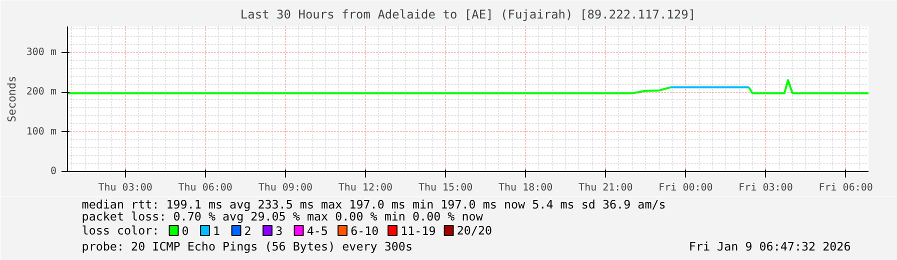 Image resolution: width=897 pixels, height=260 pixels. What do you see at coordinates (445, 188) in the screenshot?
I see `x-tick-label: Thu 15:00` at bounding box center [445, 188].